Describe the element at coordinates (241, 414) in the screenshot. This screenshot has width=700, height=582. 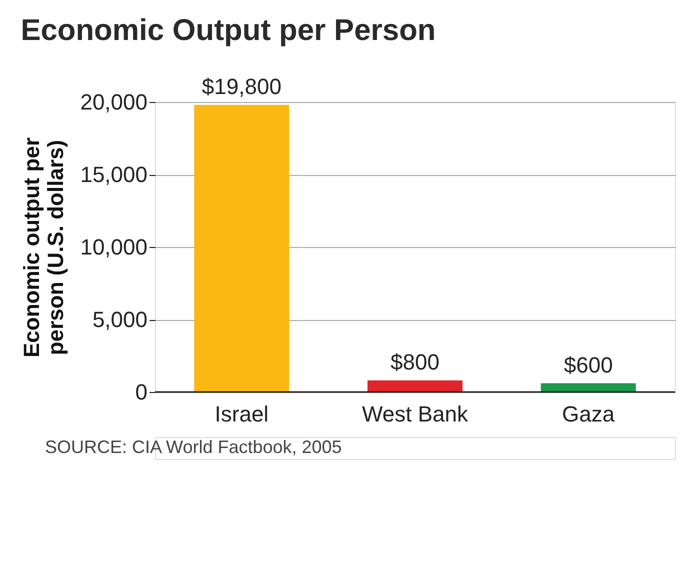
I see `x-tick-label: Israel` at that location.